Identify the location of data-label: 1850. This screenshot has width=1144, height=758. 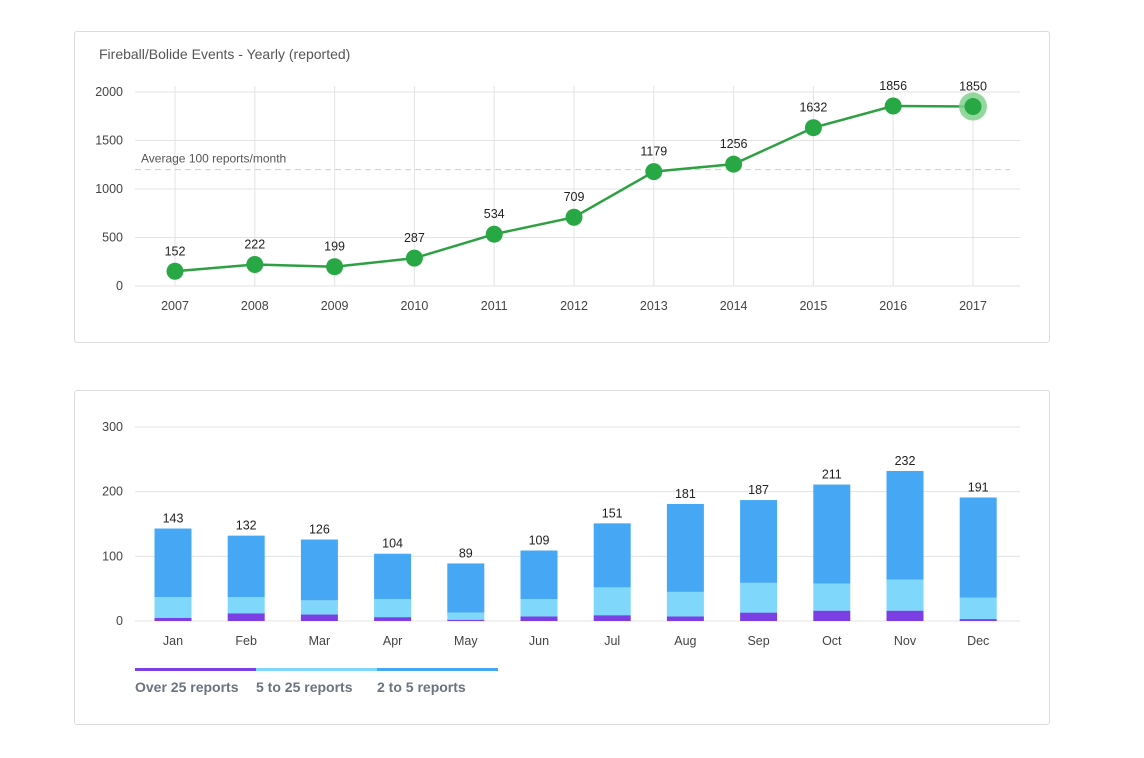
(973, 87).